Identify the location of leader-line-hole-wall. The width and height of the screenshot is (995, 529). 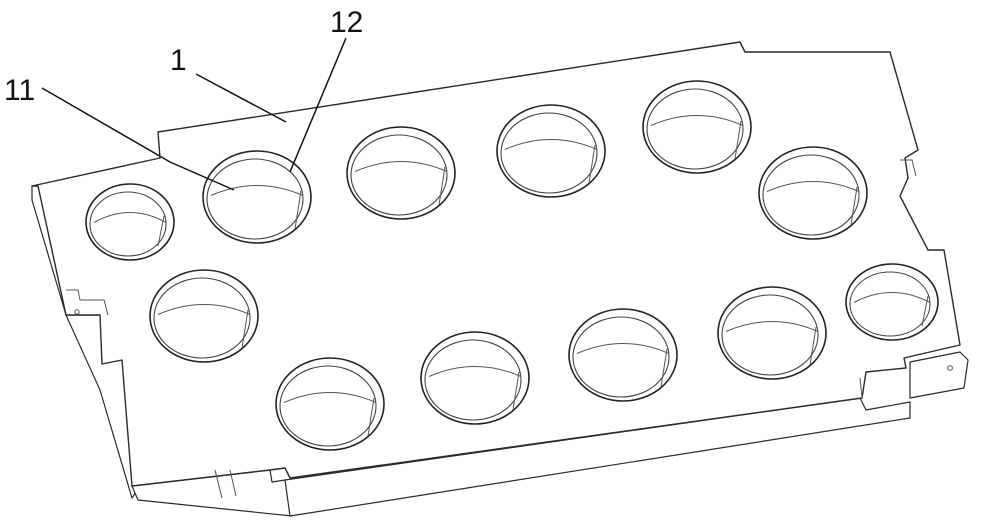
(318, 105).